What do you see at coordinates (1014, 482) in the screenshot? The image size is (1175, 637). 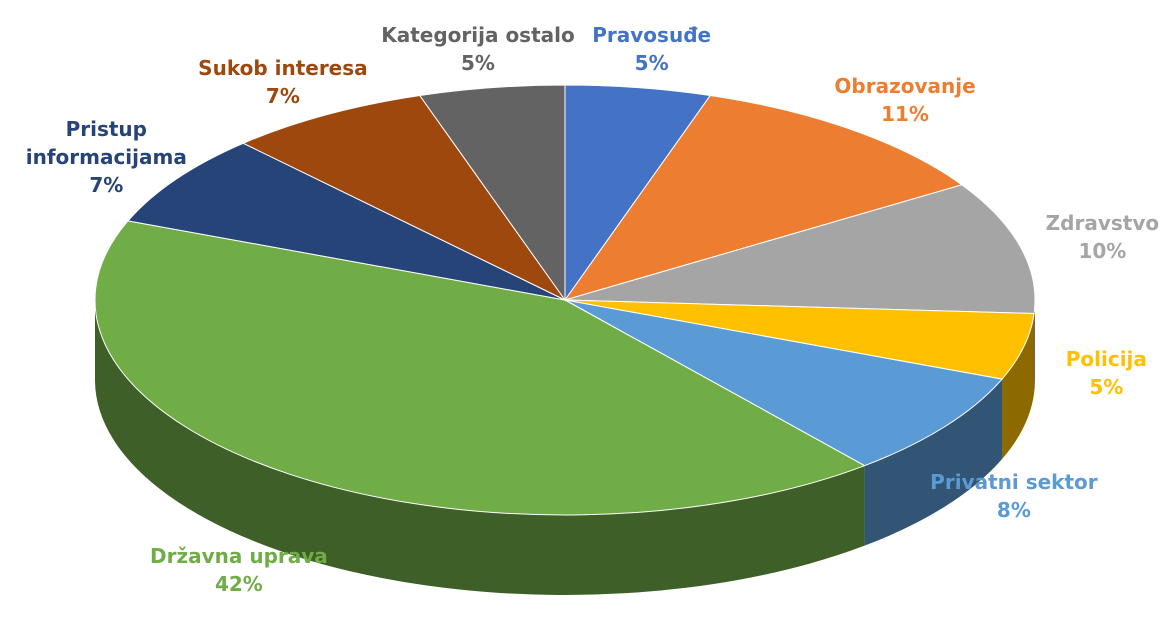 I see `category-label: Privatni sektor` at bounding box center [1014, 482].